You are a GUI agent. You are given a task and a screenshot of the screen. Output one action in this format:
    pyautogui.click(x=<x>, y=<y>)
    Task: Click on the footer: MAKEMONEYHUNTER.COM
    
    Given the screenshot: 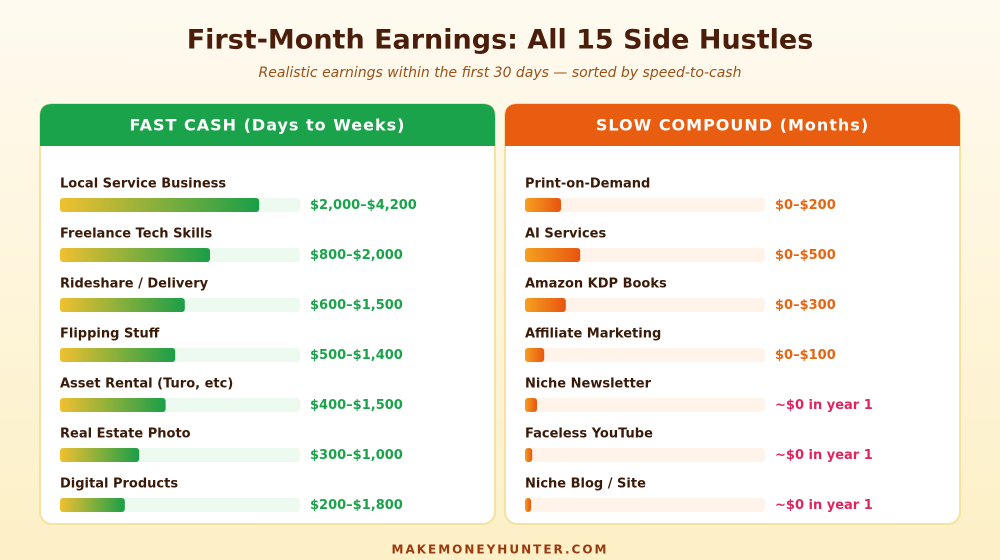 What is the action you would take?
    pyautogui.click(x=500, y=550)
    